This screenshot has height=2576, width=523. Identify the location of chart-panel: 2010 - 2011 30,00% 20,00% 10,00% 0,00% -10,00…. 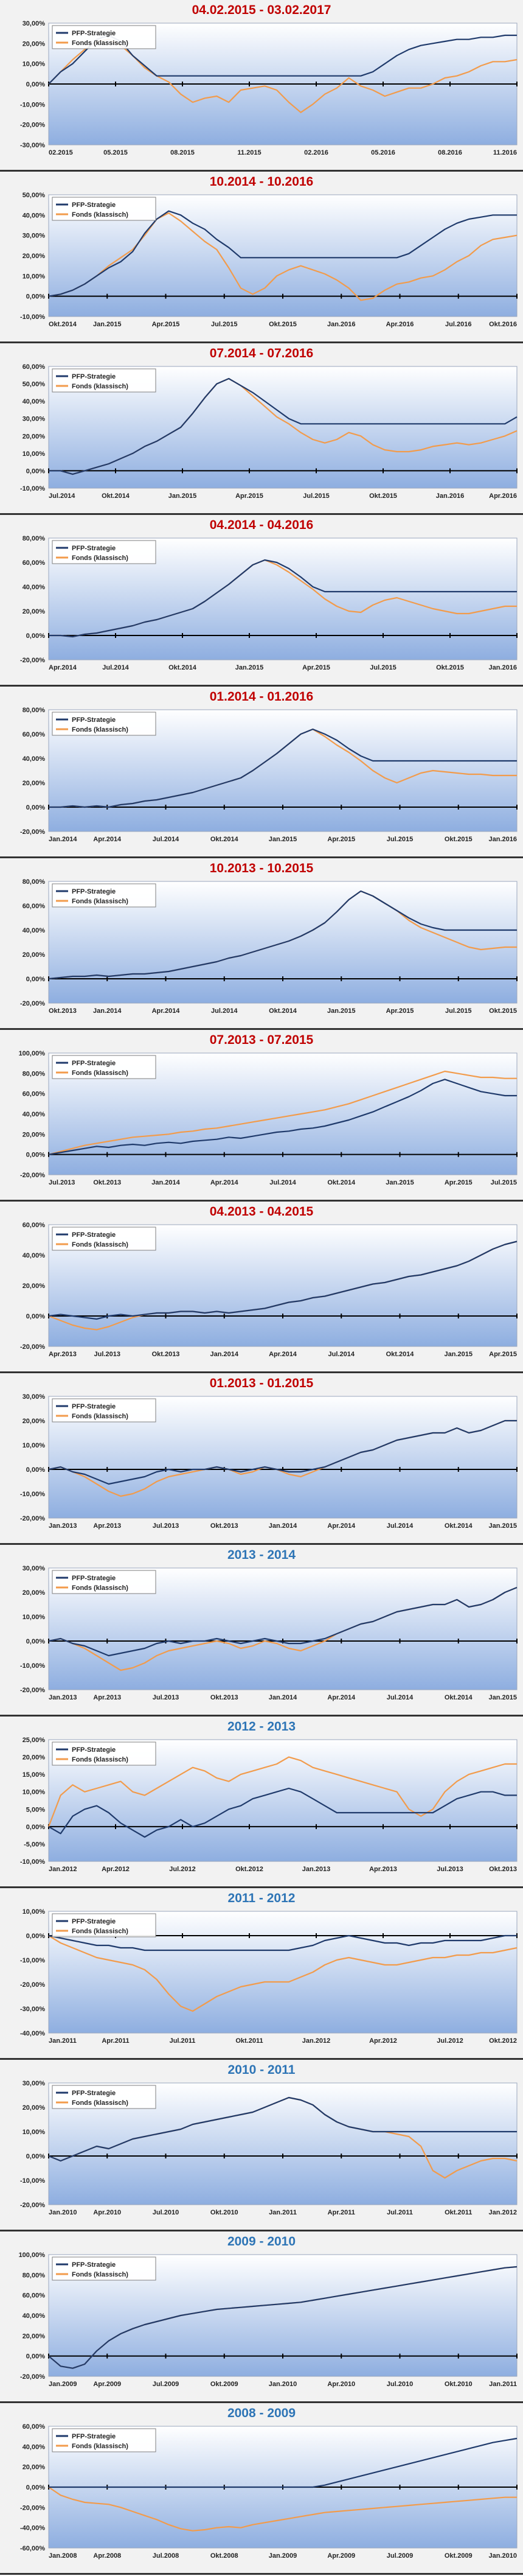
(261, 2145).